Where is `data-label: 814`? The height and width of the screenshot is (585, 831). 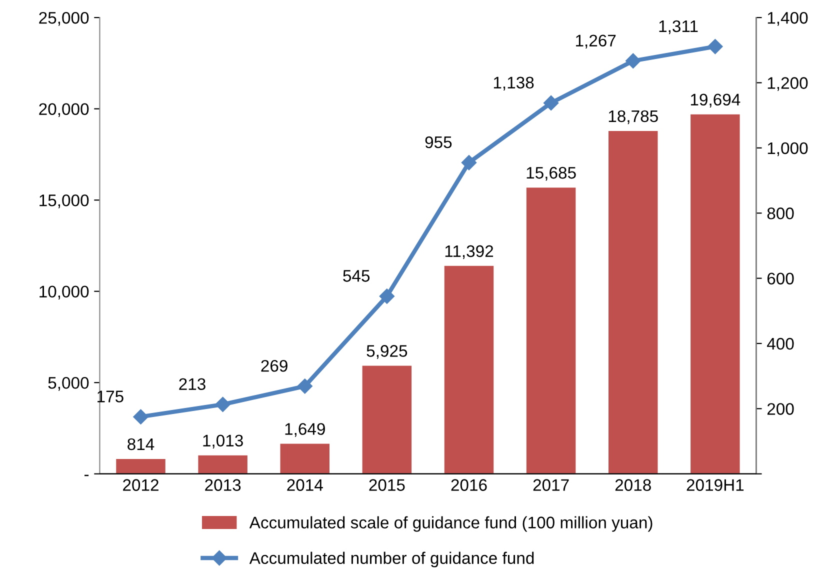
data-label: 814 is located at coordinates (141, 444).